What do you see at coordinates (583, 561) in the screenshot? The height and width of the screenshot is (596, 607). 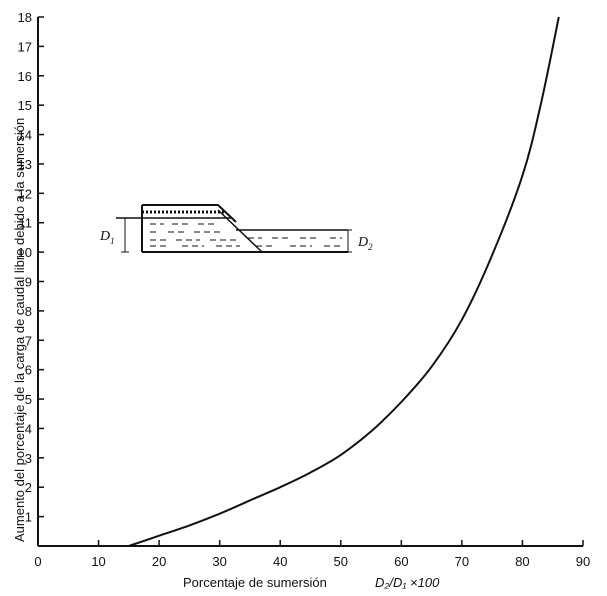 I see `x-tick-label: 90` at bounding box center [583, 561].